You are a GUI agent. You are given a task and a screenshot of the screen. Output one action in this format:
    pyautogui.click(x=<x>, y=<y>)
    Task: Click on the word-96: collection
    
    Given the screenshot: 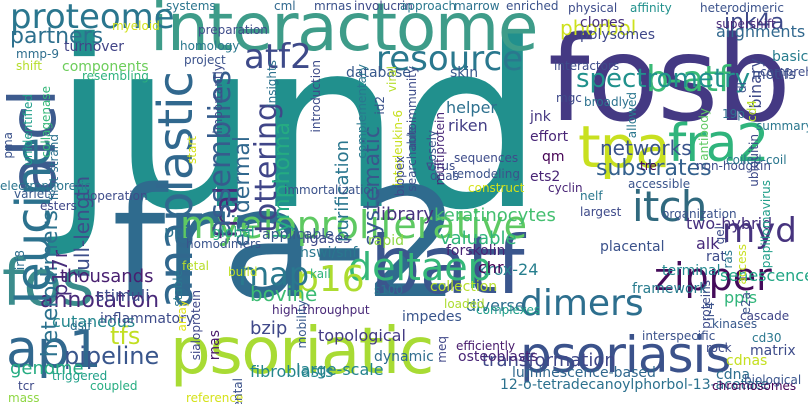 What is the action you would take?
    pyautogui.click(x=464, y=287)
    